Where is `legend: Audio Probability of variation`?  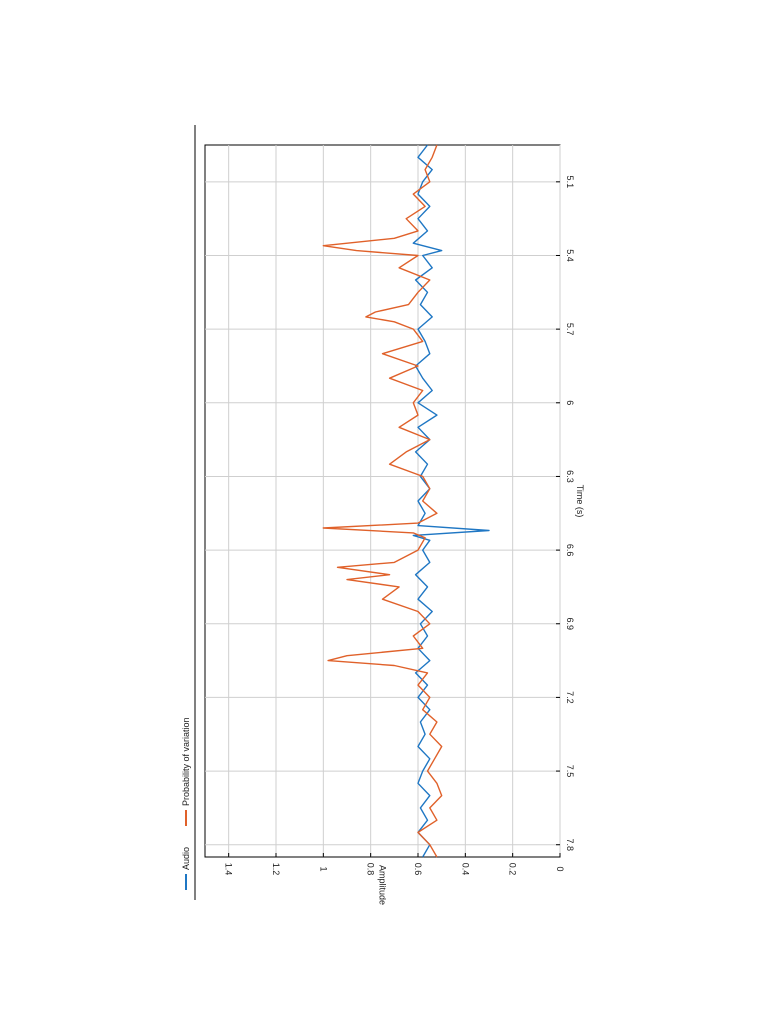 legend: Audio Probability of variation is located at coordinates (186, 803).